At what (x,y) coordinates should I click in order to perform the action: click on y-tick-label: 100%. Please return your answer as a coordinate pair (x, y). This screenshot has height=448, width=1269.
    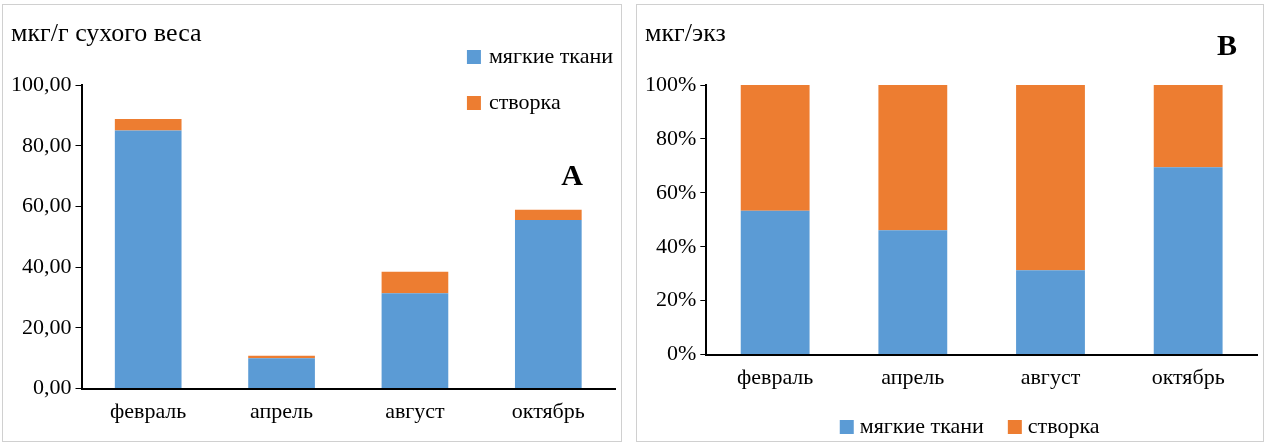
    Looking at the image, I should click on (671, 83).